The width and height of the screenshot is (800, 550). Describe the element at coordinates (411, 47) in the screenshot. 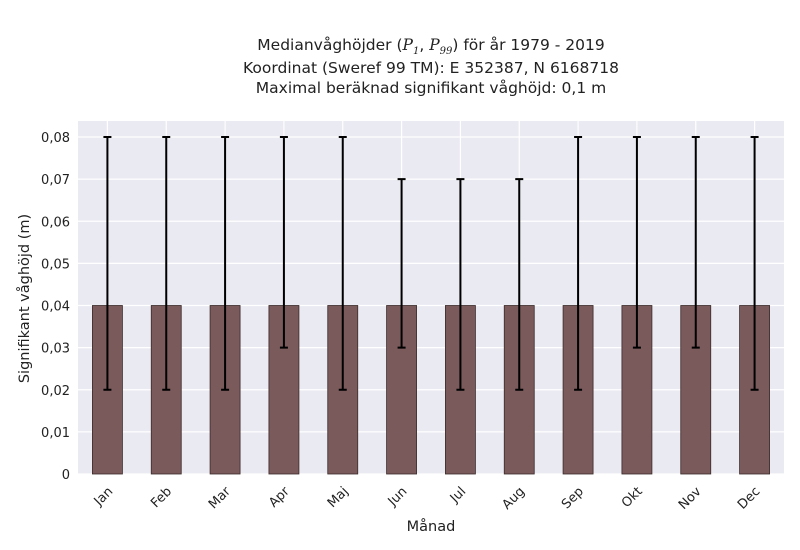

I see `title-p1: P1` at that location.